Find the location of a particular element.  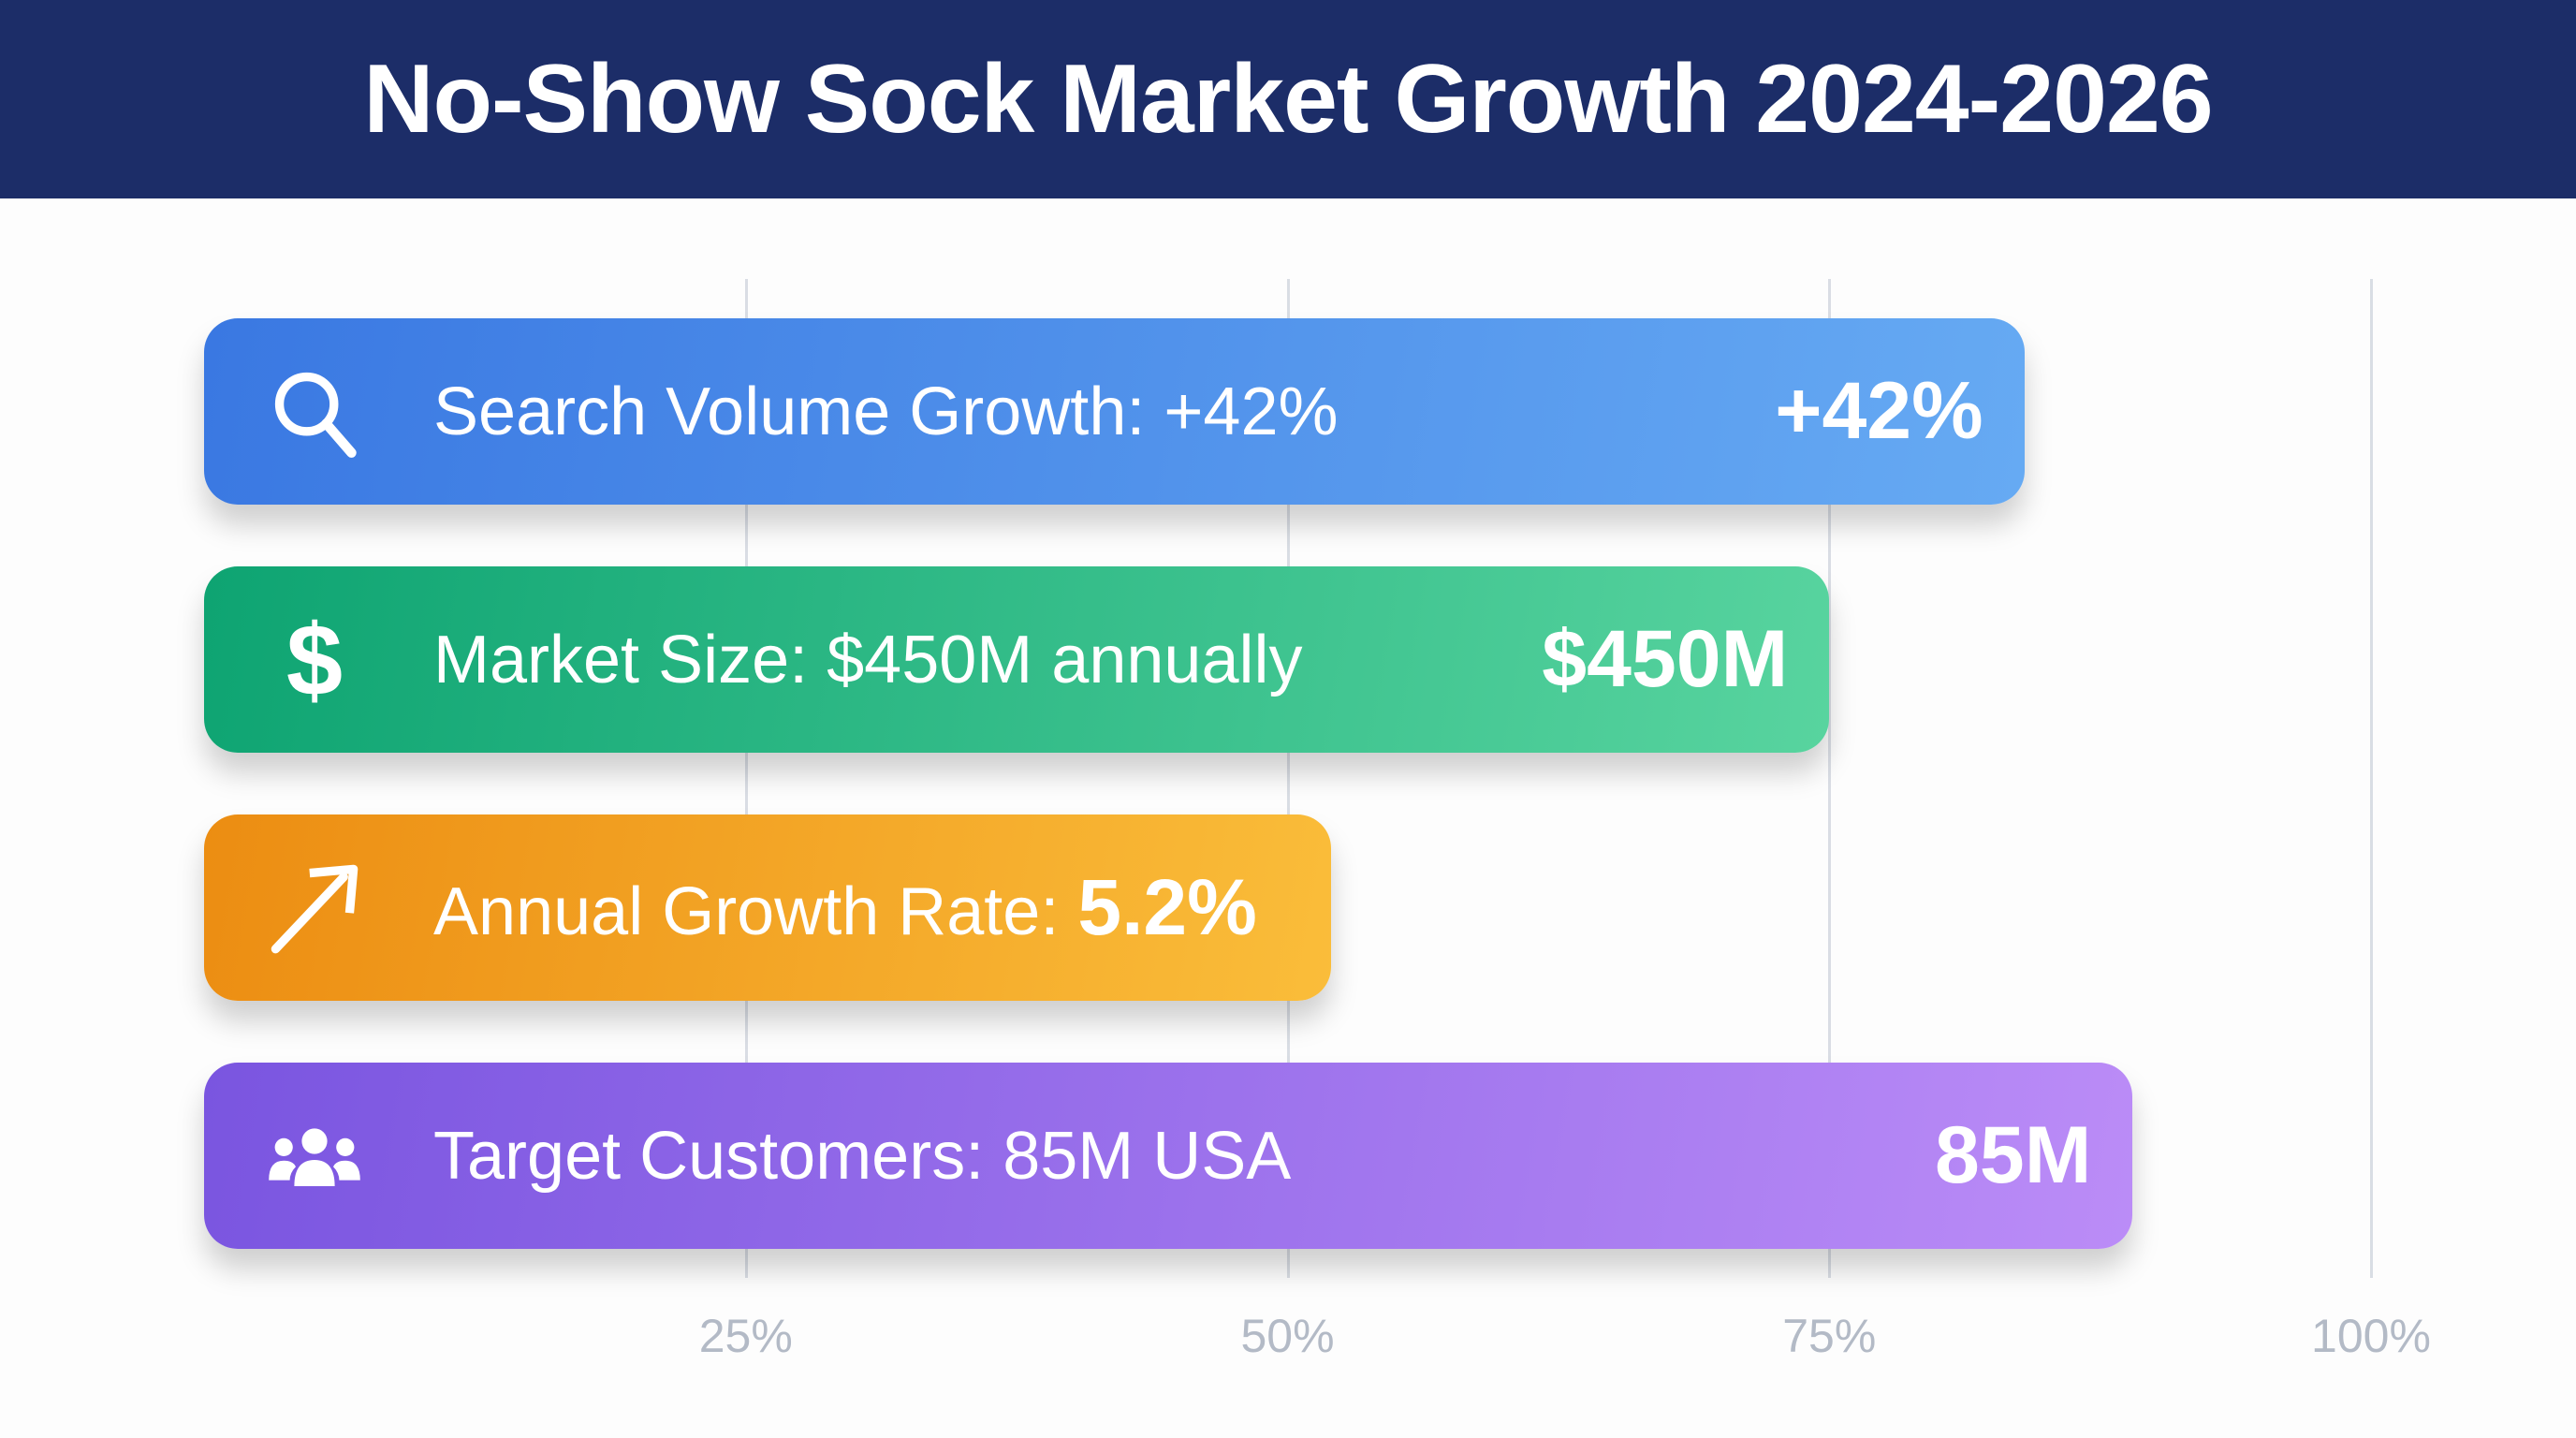

x-tick-label: 25% is located at coordinates (745, 1336).